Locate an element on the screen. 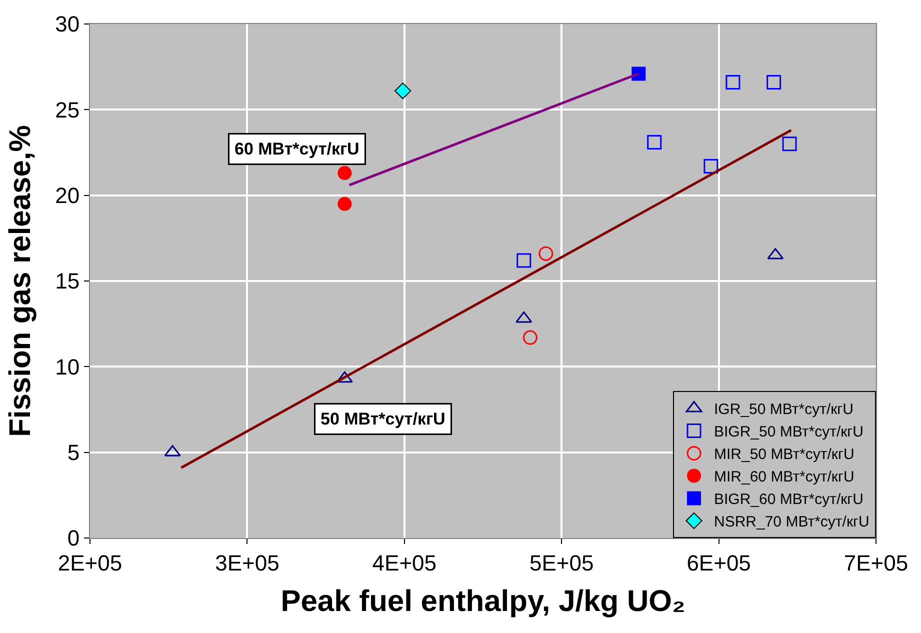 The height and width of the screenshot is (633, 921). x-tick-label: 5E+05 is located at coordinates (561, 563).